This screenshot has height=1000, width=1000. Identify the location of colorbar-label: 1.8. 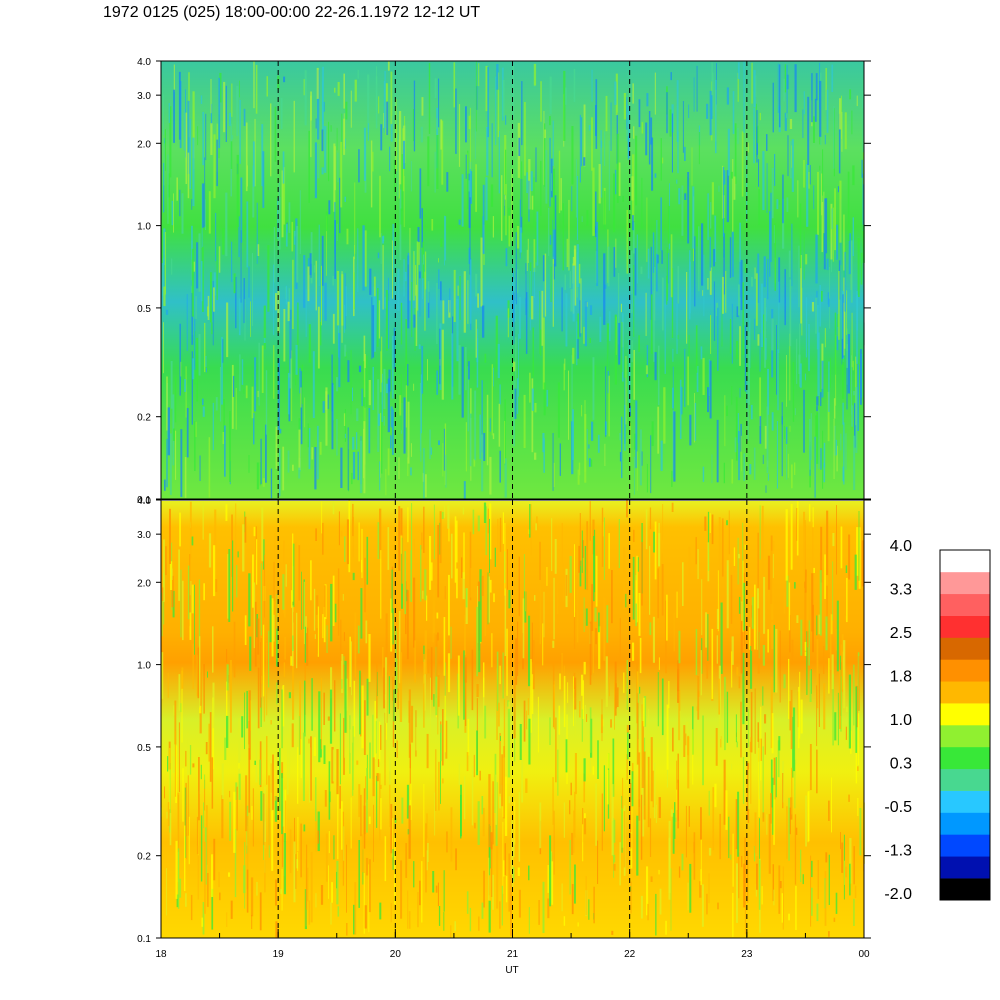
(901, 677).